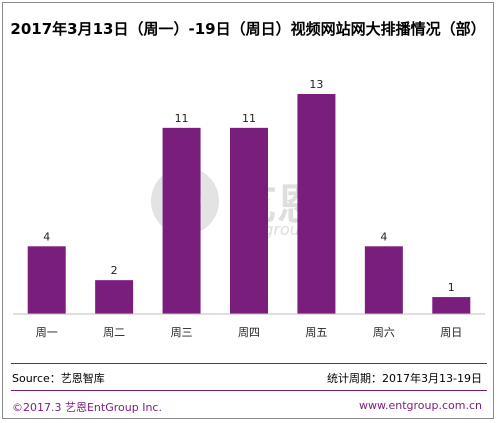 The width and height of the screenshot is (498, 423). What do you see at coordinates (249, 118) in the screenshot?
I see `bar-value-label-4: 11` at bounding box center [249, 118].